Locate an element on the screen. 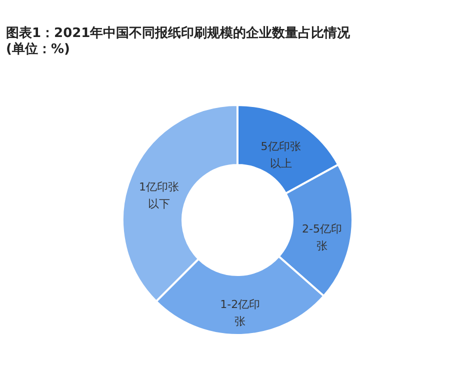 Image resolution: width=475 pixels, height=381 pixels. chart-subtitle: (单位：%) is located at coordinates (38, 49).